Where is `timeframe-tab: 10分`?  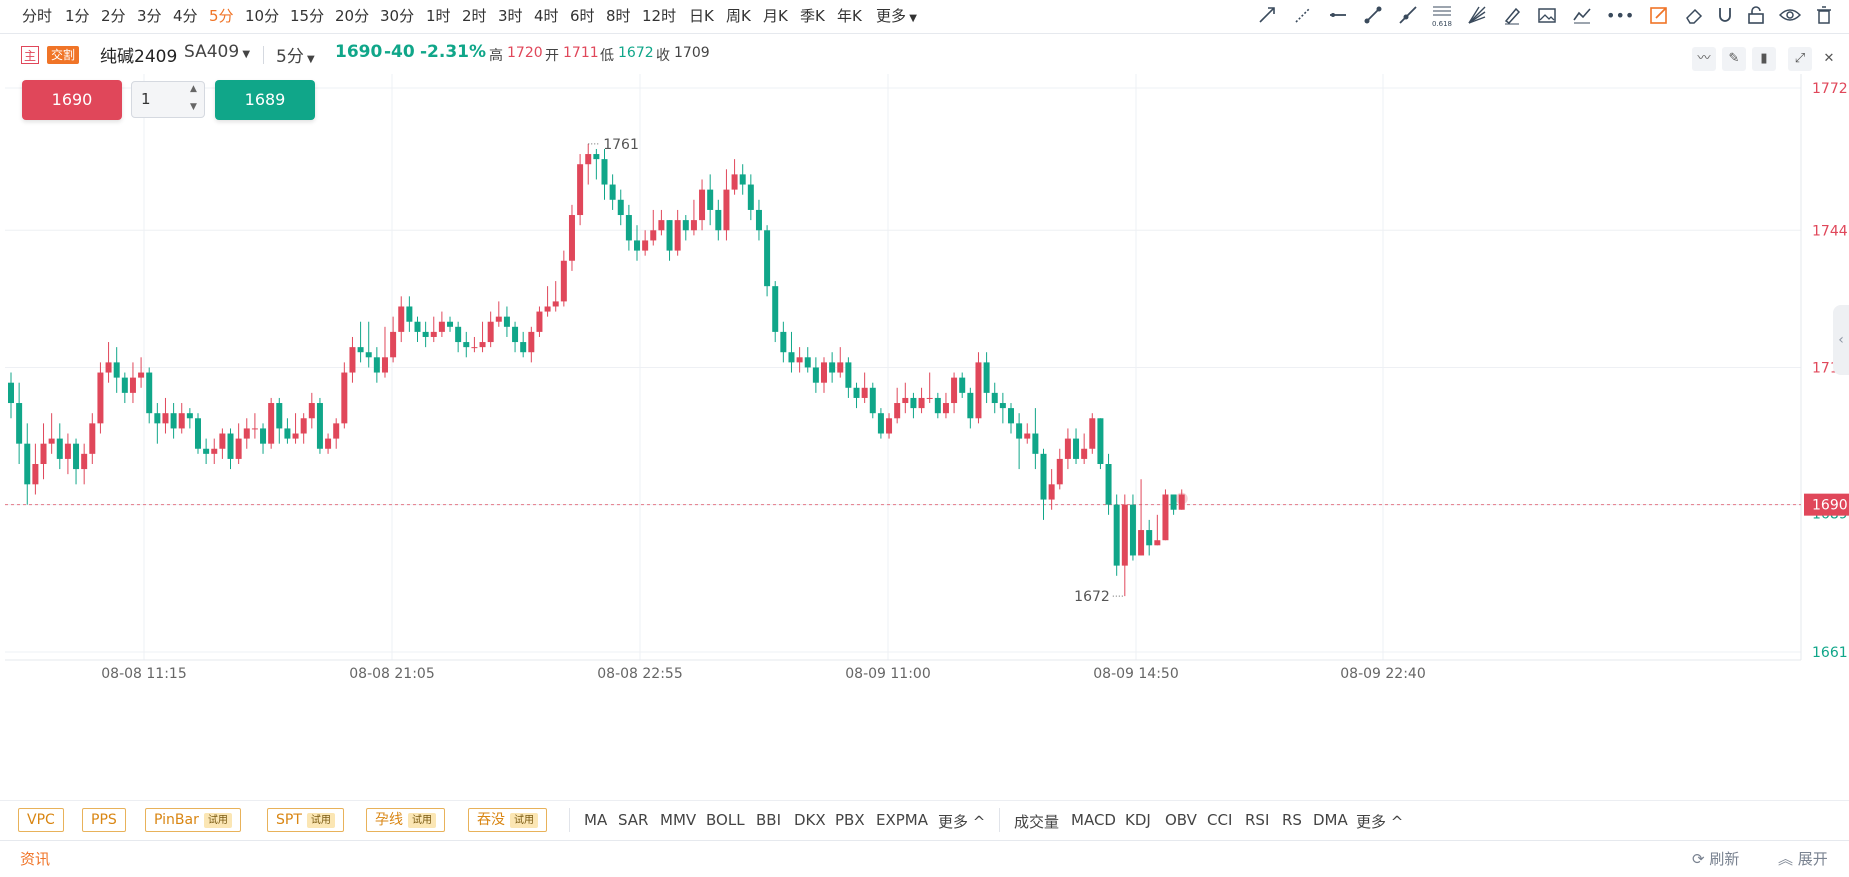 timeframe-tab: 10分 is located at coordinates (262, 16).